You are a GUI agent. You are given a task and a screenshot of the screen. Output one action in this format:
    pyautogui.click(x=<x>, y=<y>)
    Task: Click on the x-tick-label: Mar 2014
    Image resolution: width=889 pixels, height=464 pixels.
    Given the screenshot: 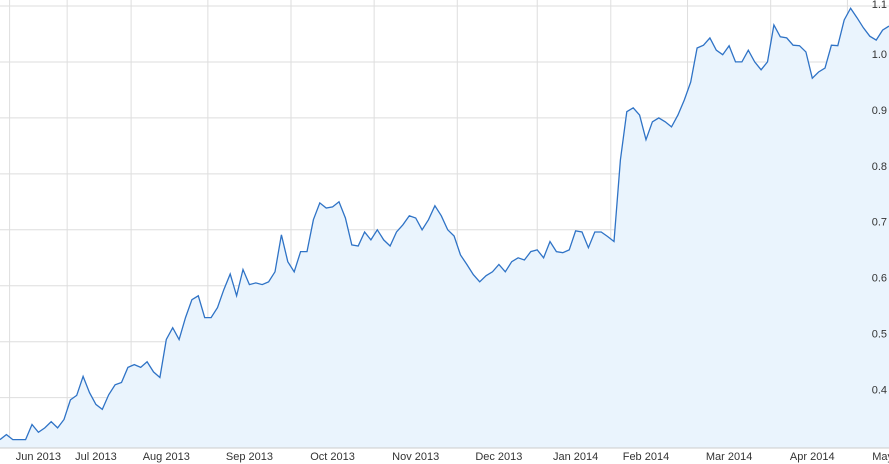 What is the action you would take?
    pyautogui.click(x=729, y=457)
    